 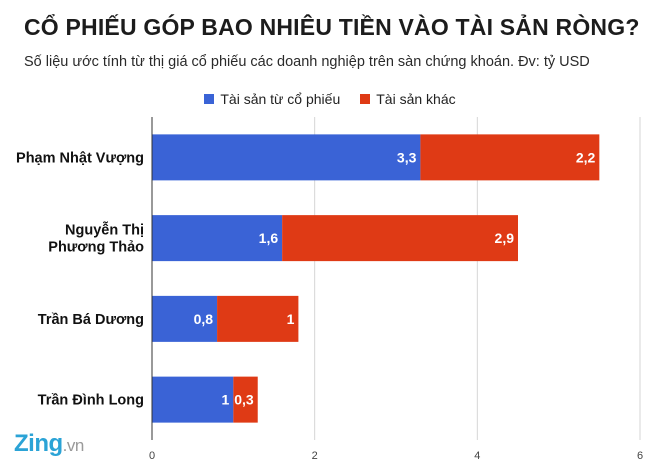 What do you see at coordinates (407, 157) in the screenshot?
I see `data-label: 3,3` at bounding box center [407, 157].